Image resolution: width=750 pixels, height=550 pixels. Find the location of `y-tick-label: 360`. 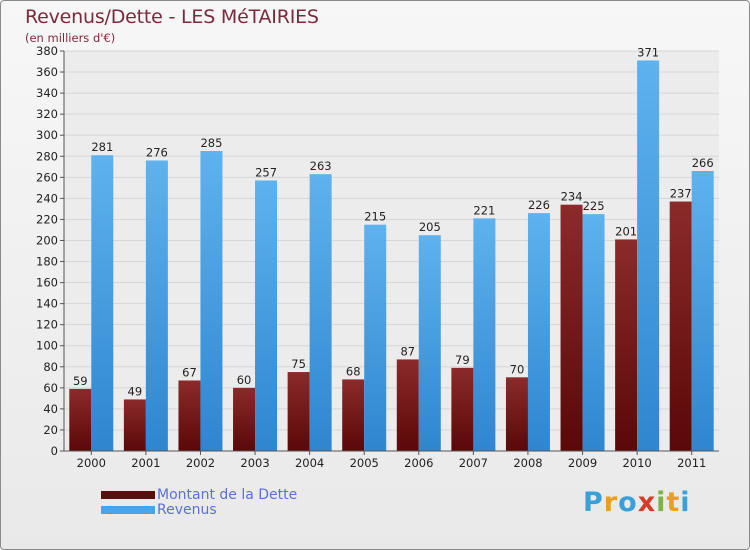

y-tick-label: 360 is located at coordinates (47, 72).